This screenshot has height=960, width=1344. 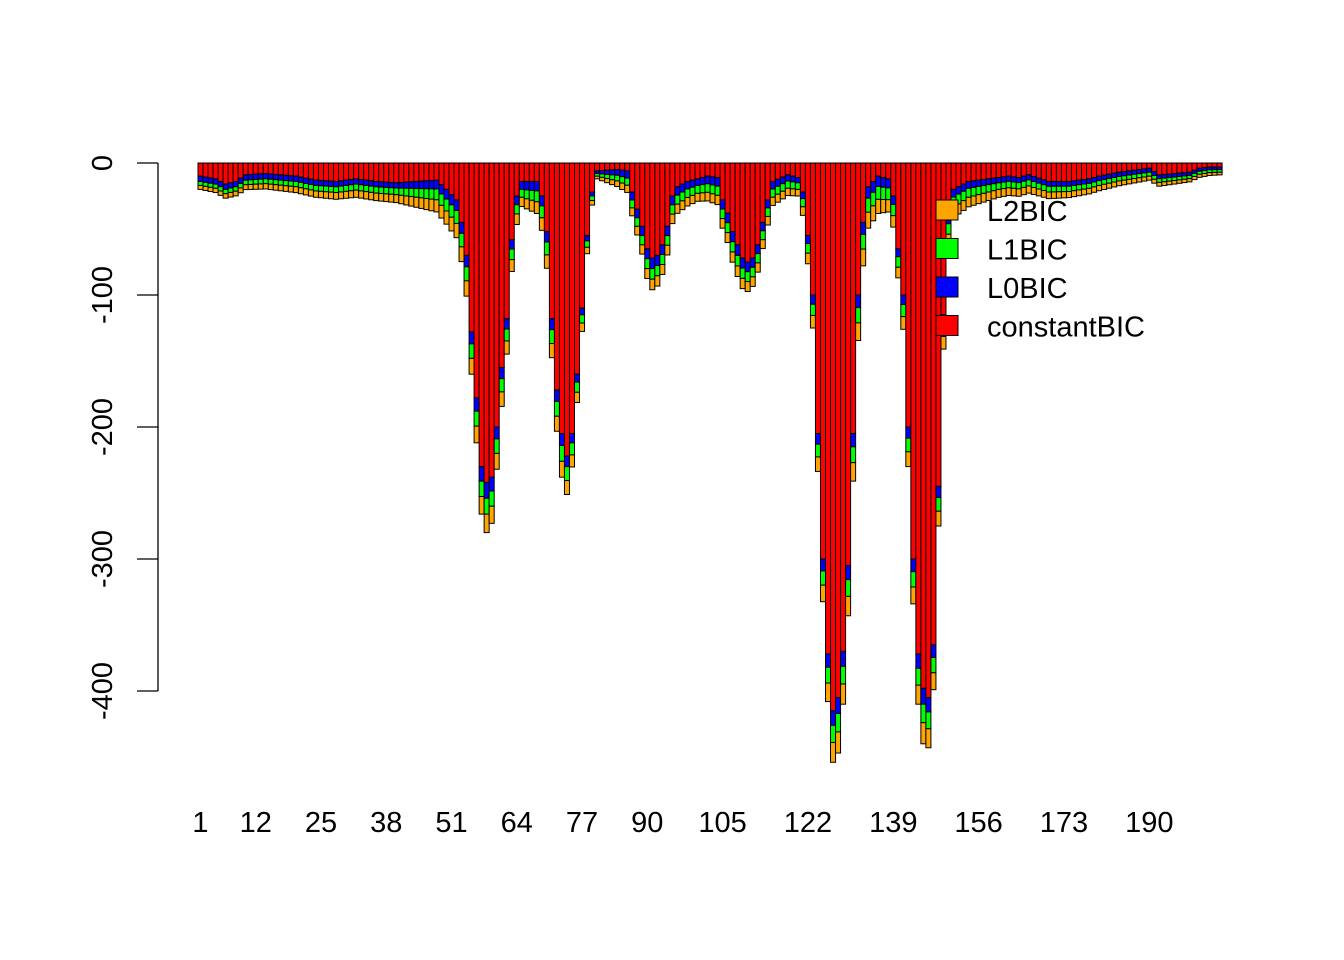 What do you see at coordinates (451, 823) in the screenshot?
I see `x-tick-label: 51` at bounding box center [451, 823].